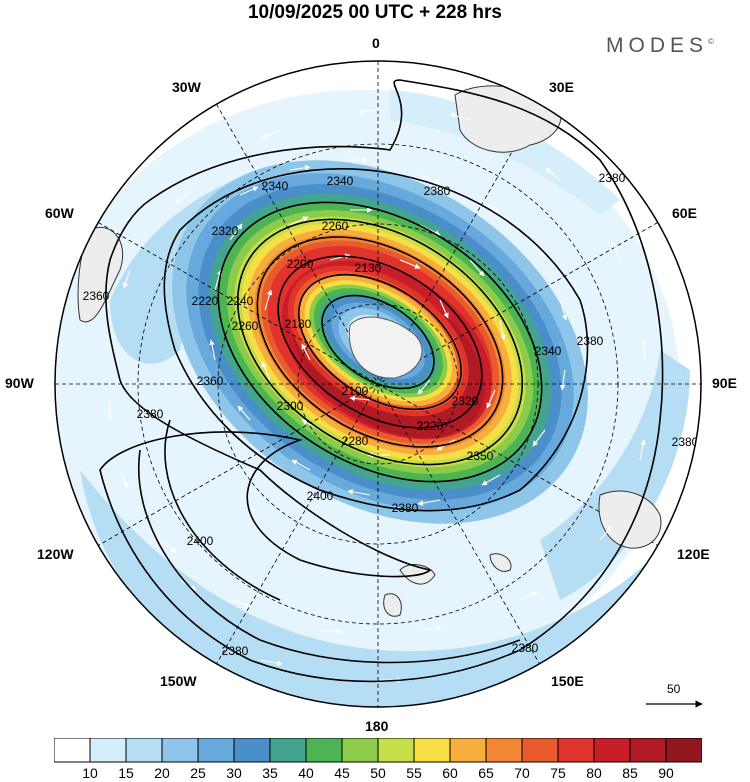 The image size is (750, 782). What do you see at coordinates (306, 773) in the screenshot?
I see `colorbar-tick-label: 40` at bounding box center [306, 773].